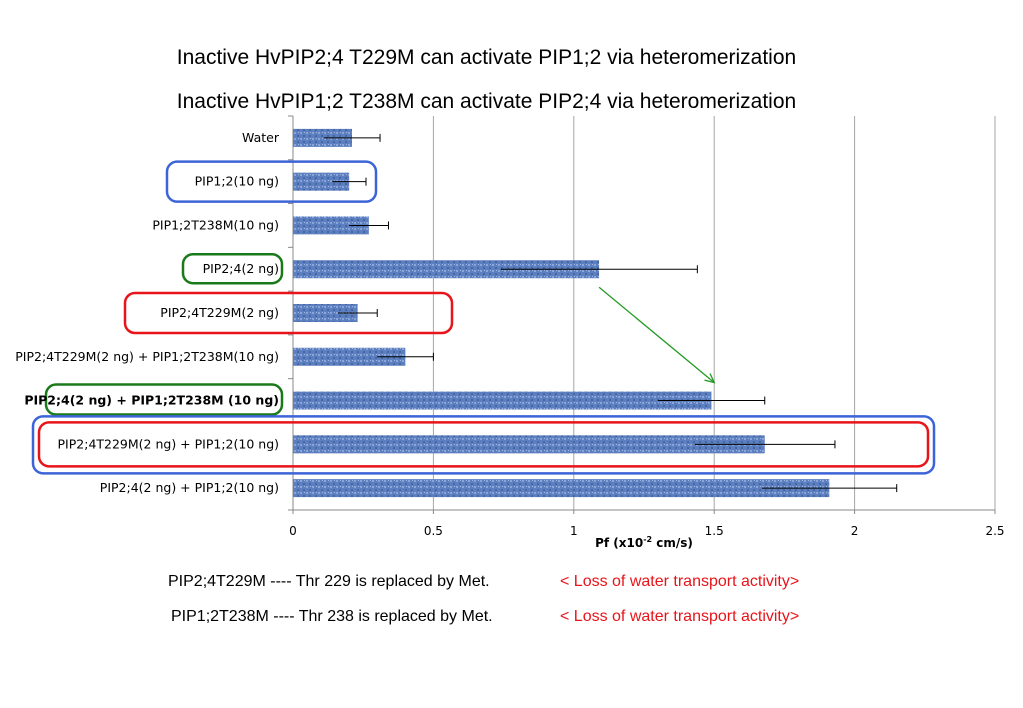 The image size is (1023, 708). Describe the element at coordinates (714, 531) in the screenshot. I see `x-tick-label: 1.5` at that location.